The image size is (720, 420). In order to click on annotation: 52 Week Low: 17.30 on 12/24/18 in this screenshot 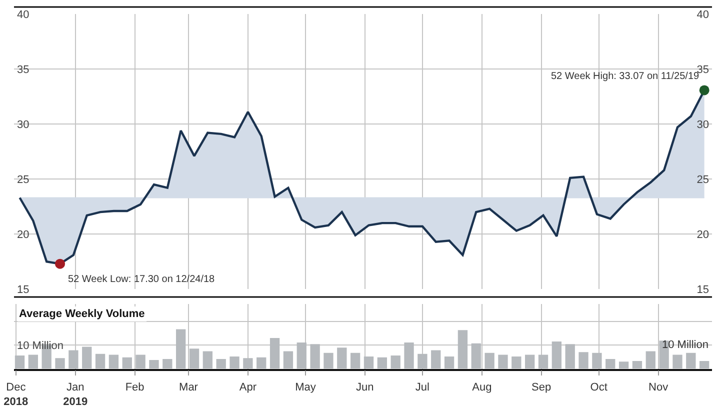, I will do `click(142, 279)`.